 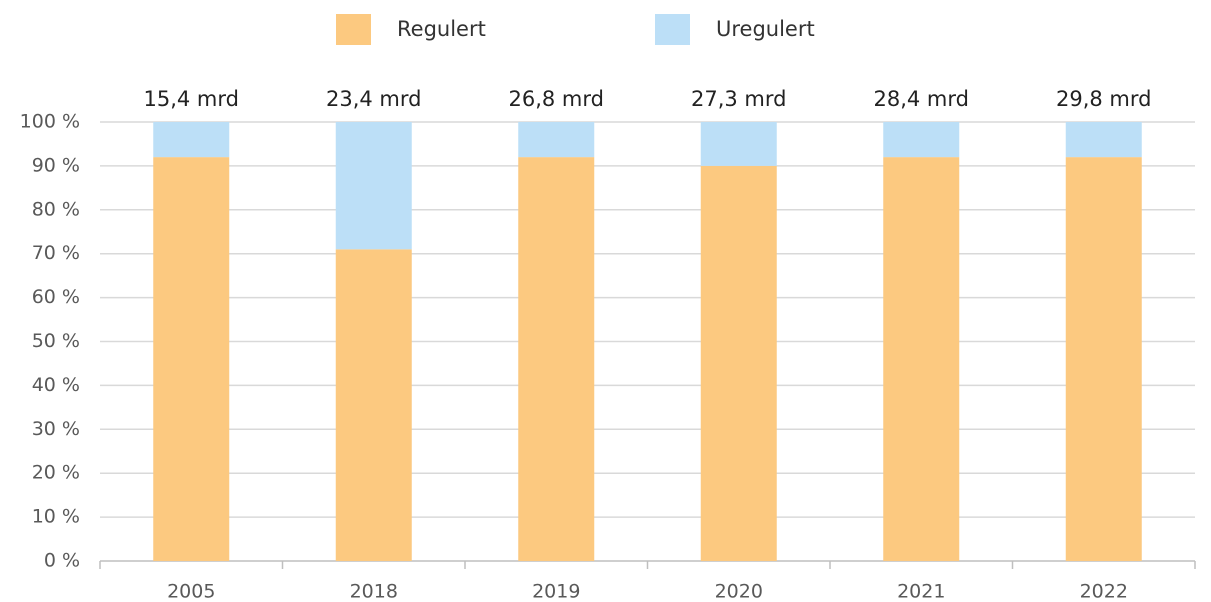 I want to click on total-annotation: 27,3 mrd, so click(x=738, y=99).